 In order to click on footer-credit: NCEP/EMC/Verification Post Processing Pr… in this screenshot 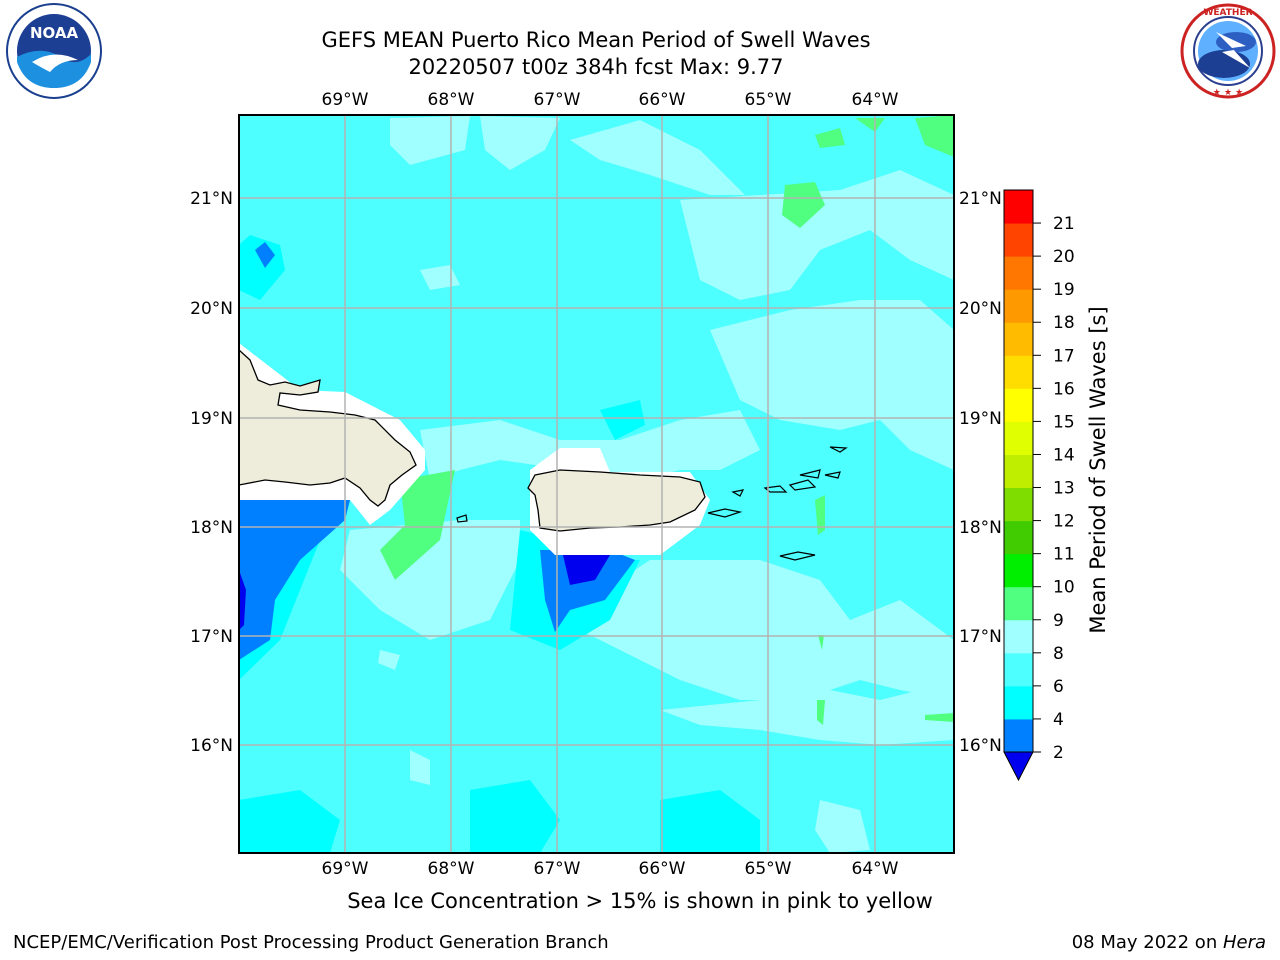, I will do `click(311, 942)`.